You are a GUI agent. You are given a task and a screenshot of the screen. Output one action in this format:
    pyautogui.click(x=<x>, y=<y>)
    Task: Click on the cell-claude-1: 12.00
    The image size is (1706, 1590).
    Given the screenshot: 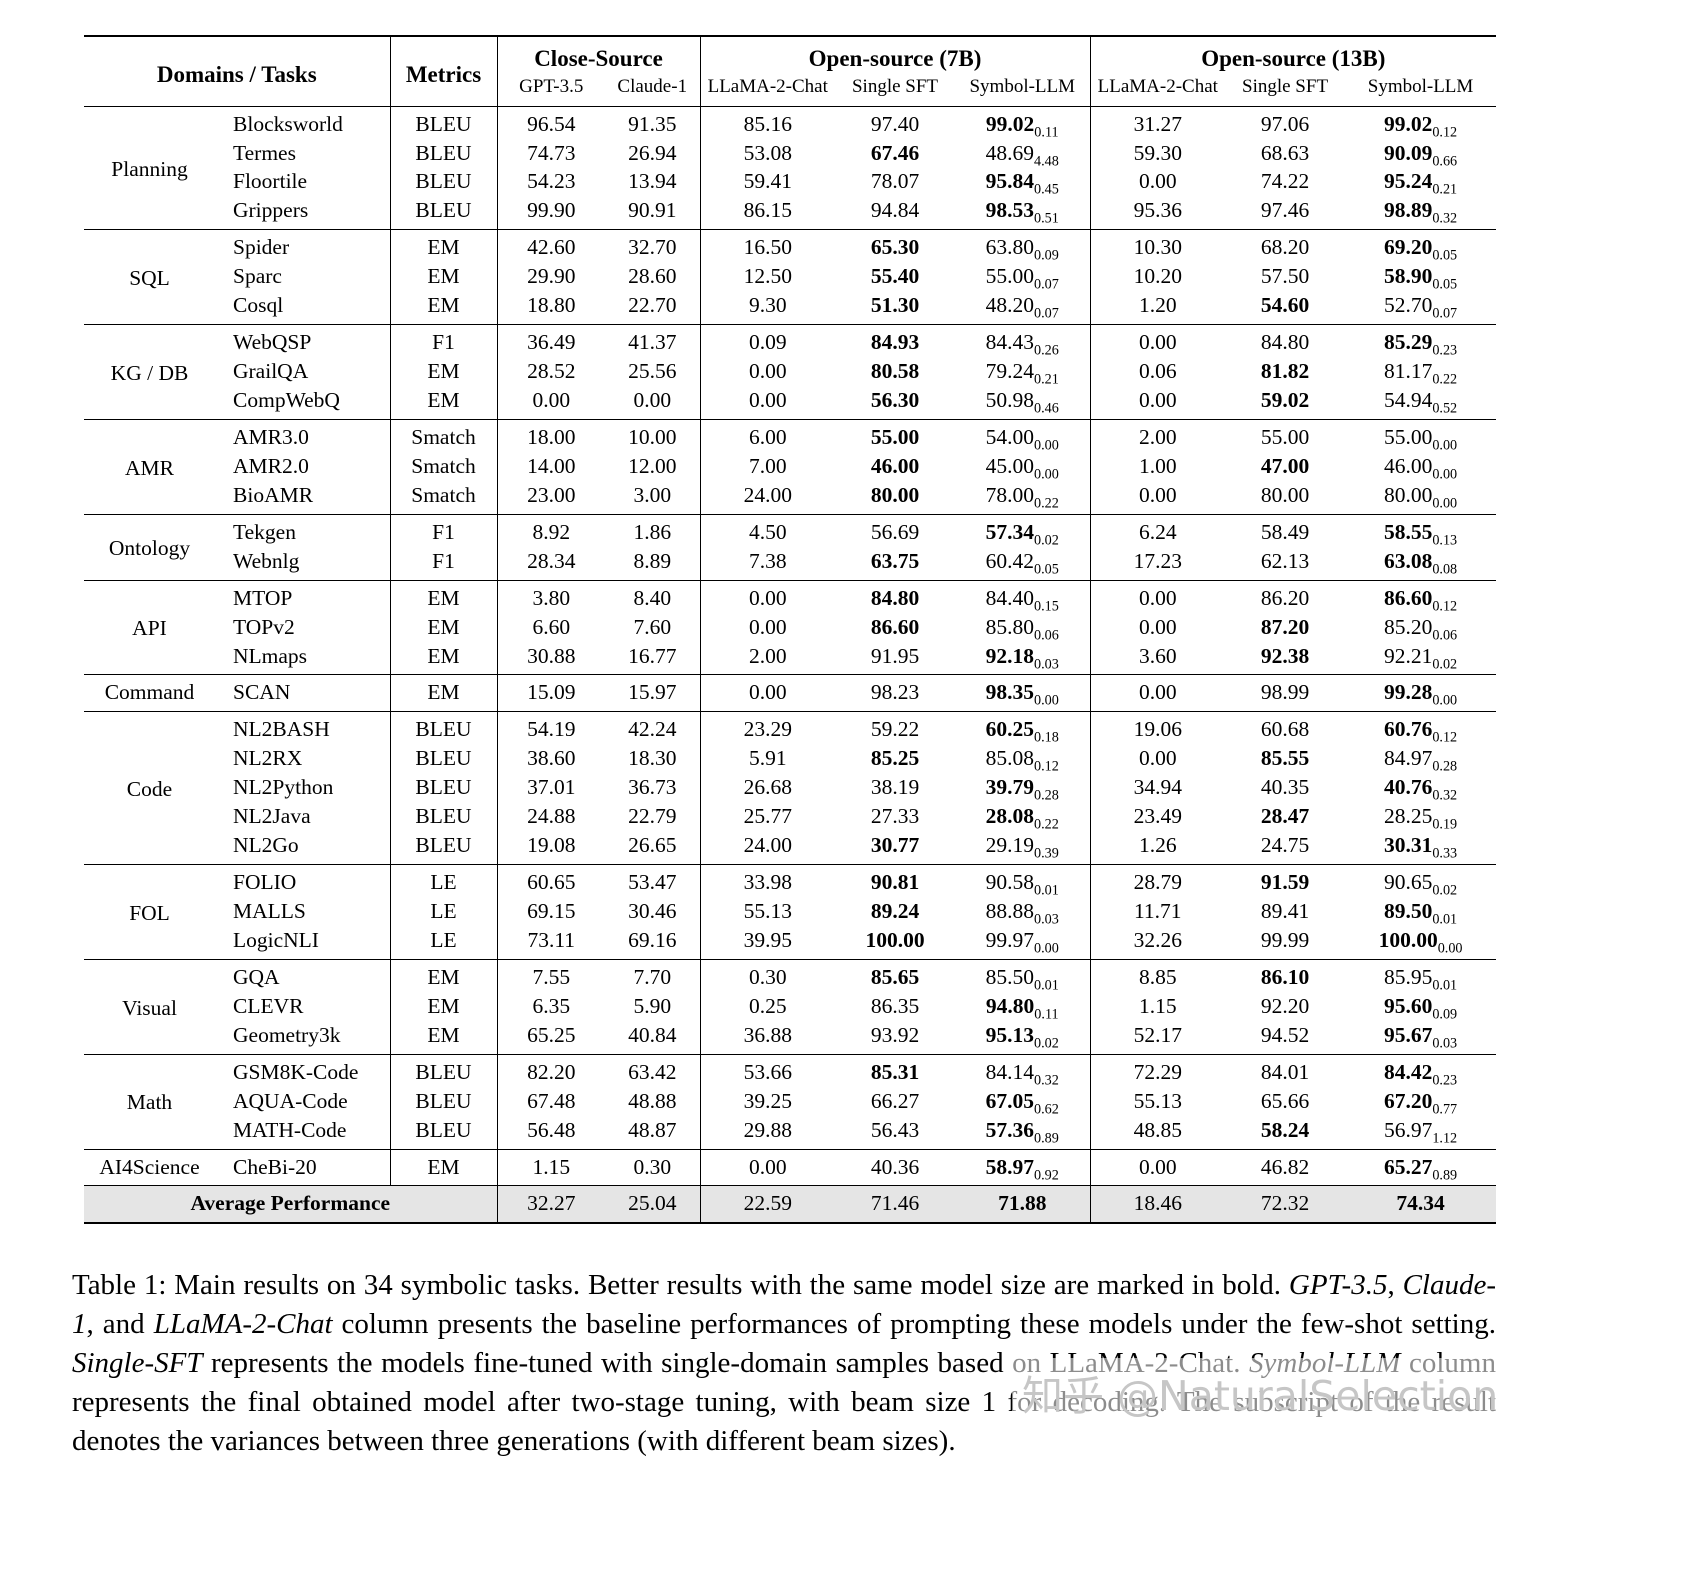 What is the action you would take?
    pyautogui.click(x=652, y=466)
    